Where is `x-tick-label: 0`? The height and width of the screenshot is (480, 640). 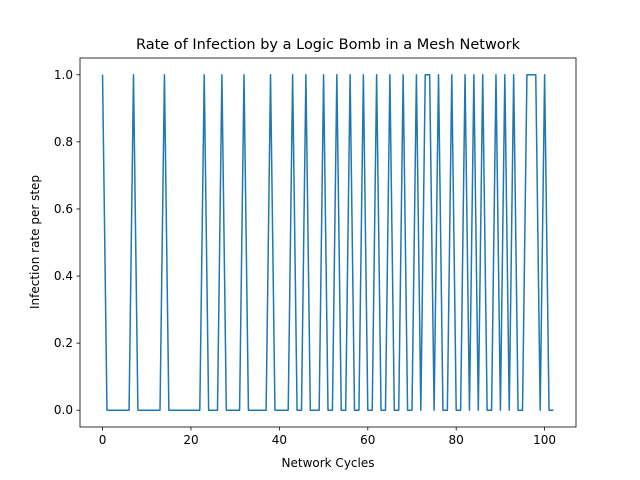
x-tick-label: 0 is located at coordinates (103, 440).